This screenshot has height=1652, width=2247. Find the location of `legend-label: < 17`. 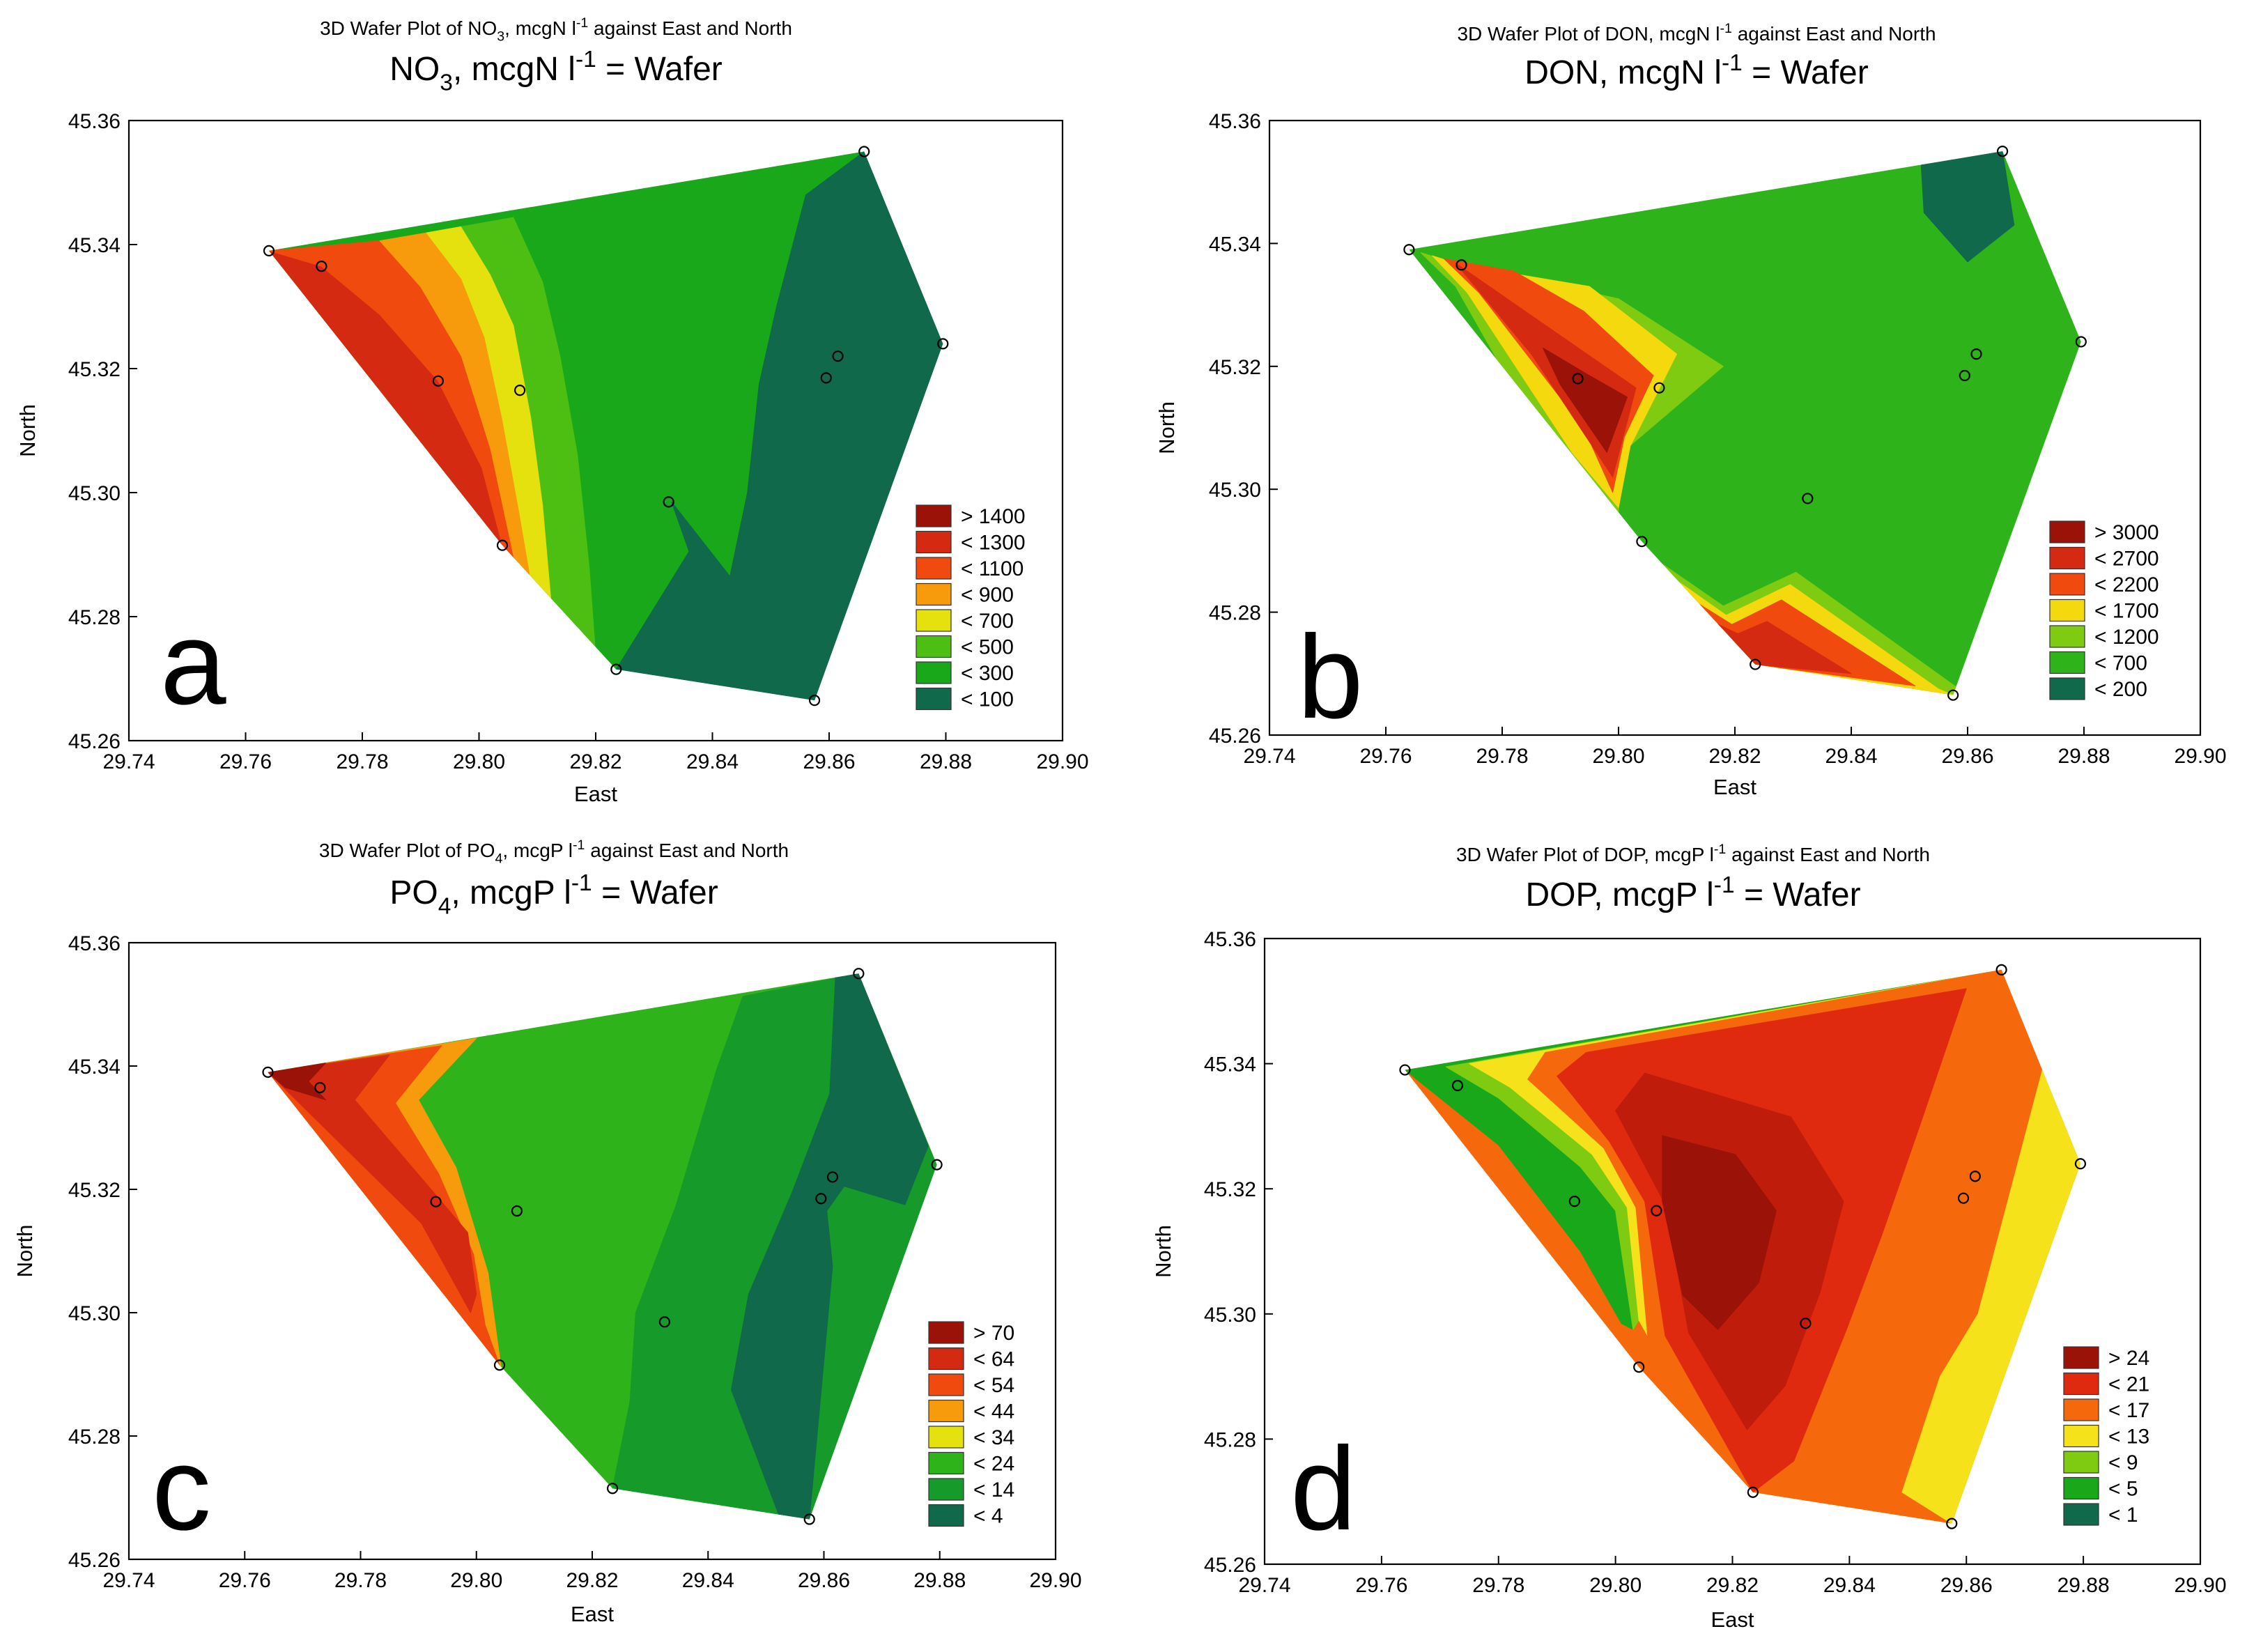

legend-label: < 17 is located at coordinates (2128, 1410).